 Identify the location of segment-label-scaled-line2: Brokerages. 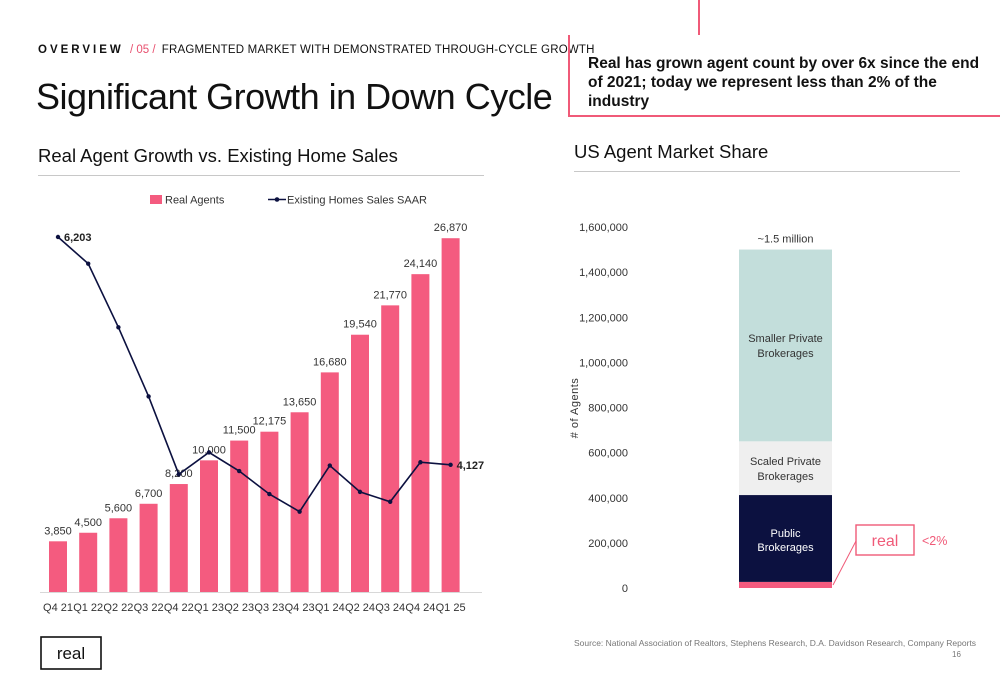
(785, 477).